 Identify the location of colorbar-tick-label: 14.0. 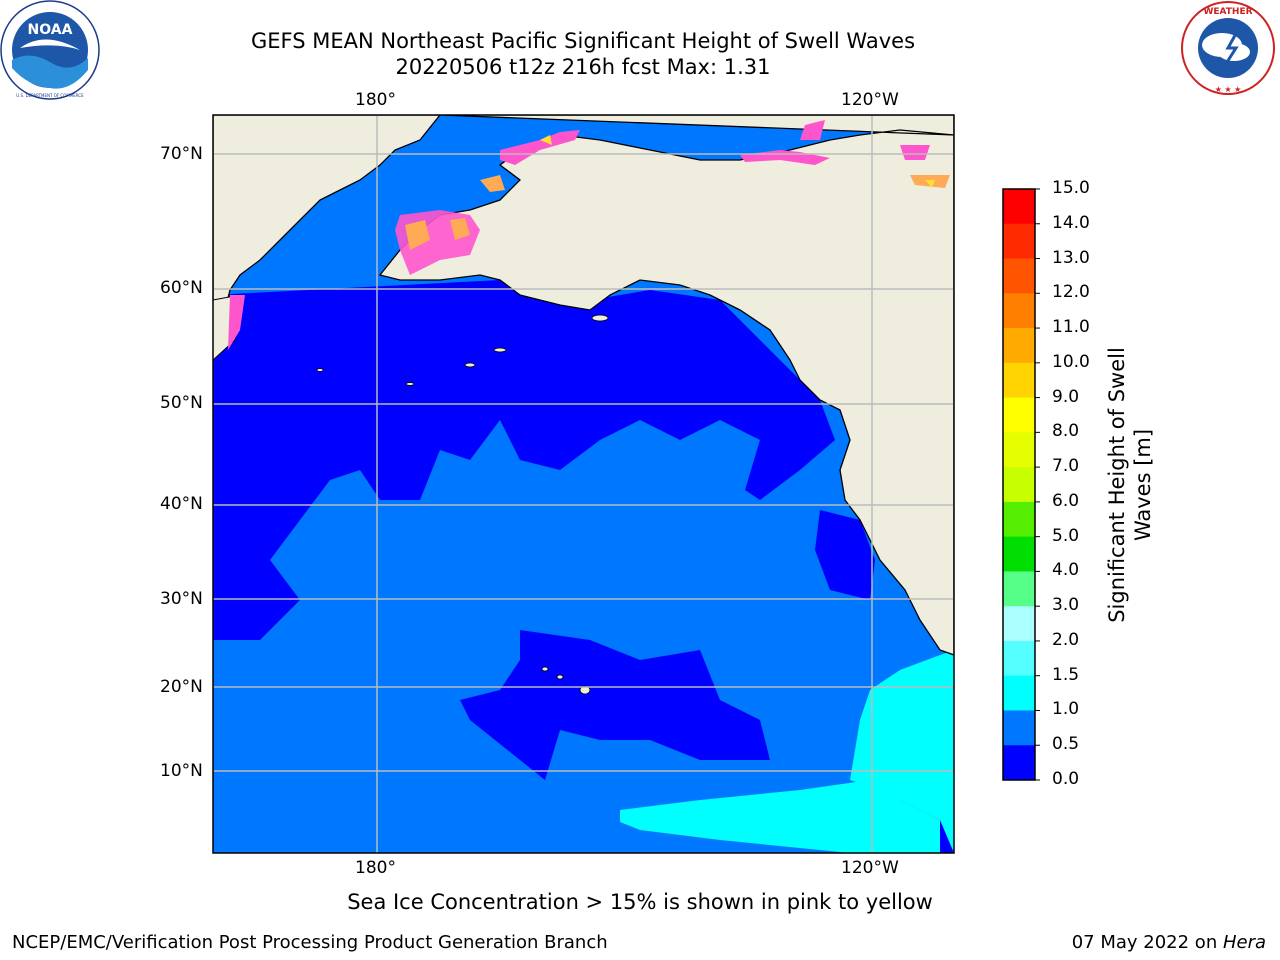
(1071, 222).